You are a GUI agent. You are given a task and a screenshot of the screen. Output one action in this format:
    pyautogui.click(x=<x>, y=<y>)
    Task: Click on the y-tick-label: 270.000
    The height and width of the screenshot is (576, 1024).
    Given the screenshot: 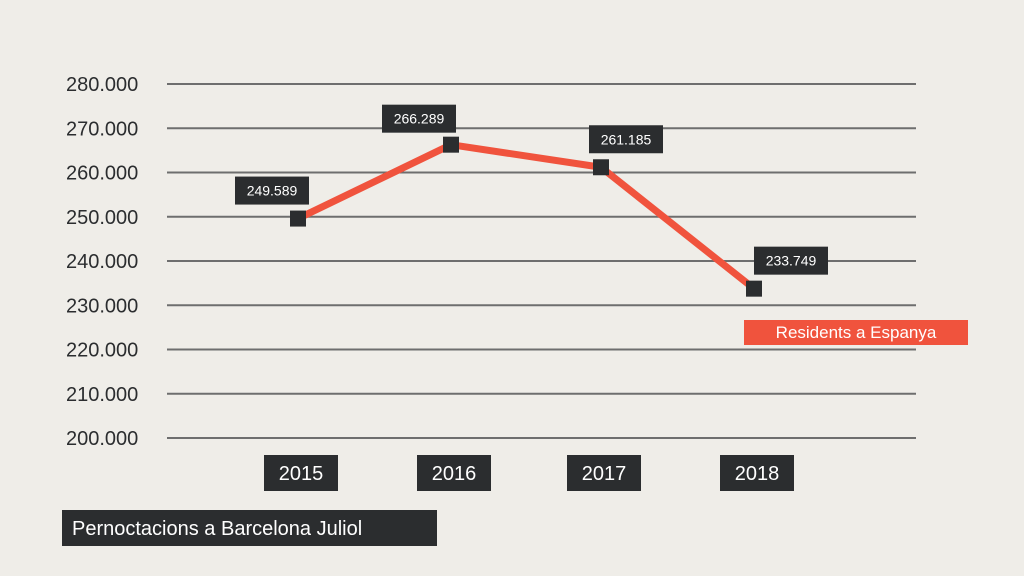 What is the action you would take?
    pyautogui.click(x=102, y=129)
    